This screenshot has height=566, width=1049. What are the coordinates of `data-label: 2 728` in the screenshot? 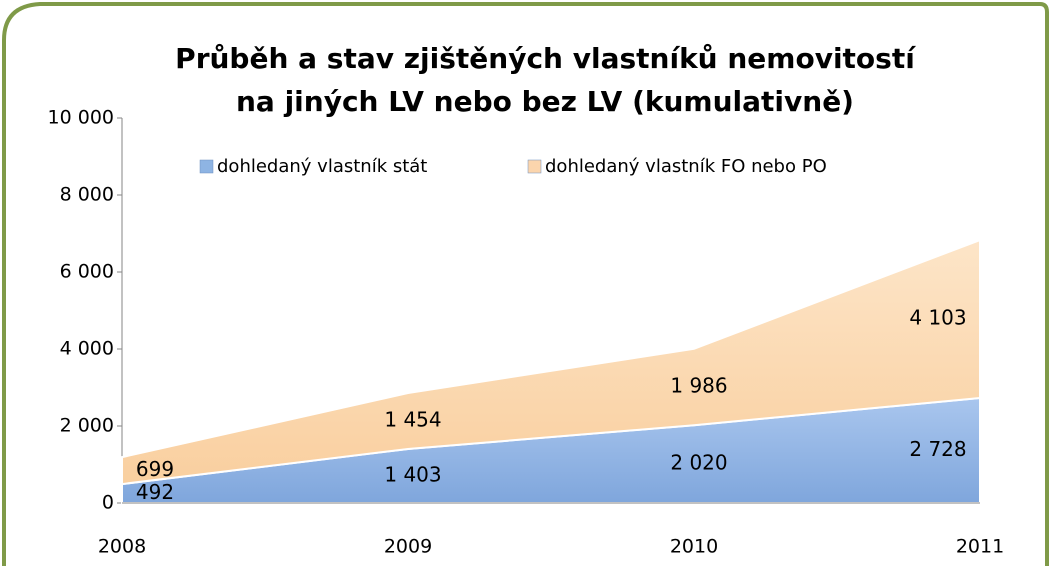 It's located at (937, 449).